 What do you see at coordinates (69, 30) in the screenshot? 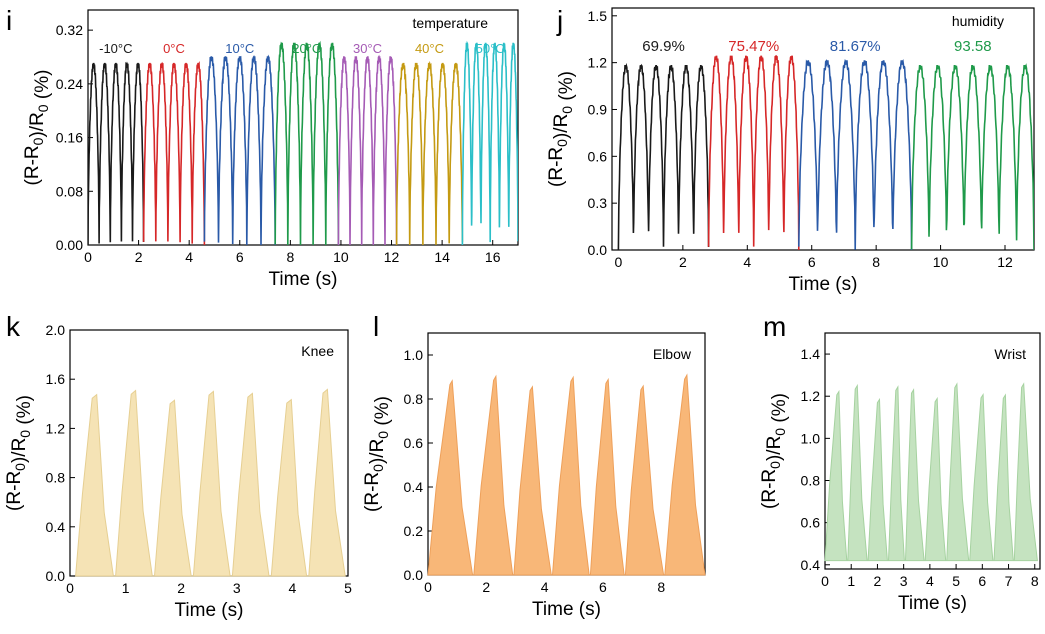
I see `y-tick-label: 0.32` at bounding box center [69, 30].